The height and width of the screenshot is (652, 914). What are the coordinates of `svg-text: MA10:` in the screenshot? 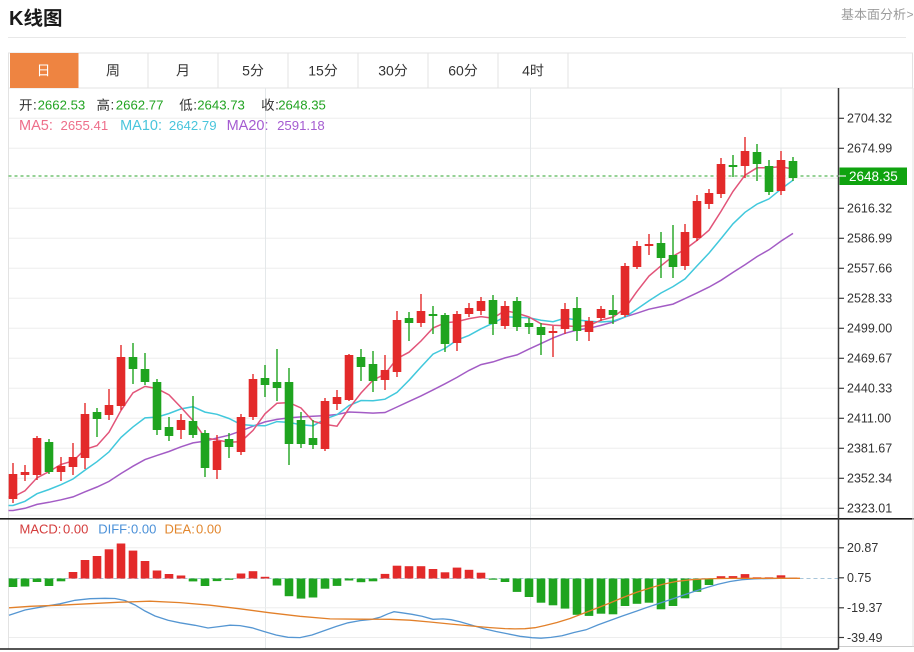 It's located at (141, 126).